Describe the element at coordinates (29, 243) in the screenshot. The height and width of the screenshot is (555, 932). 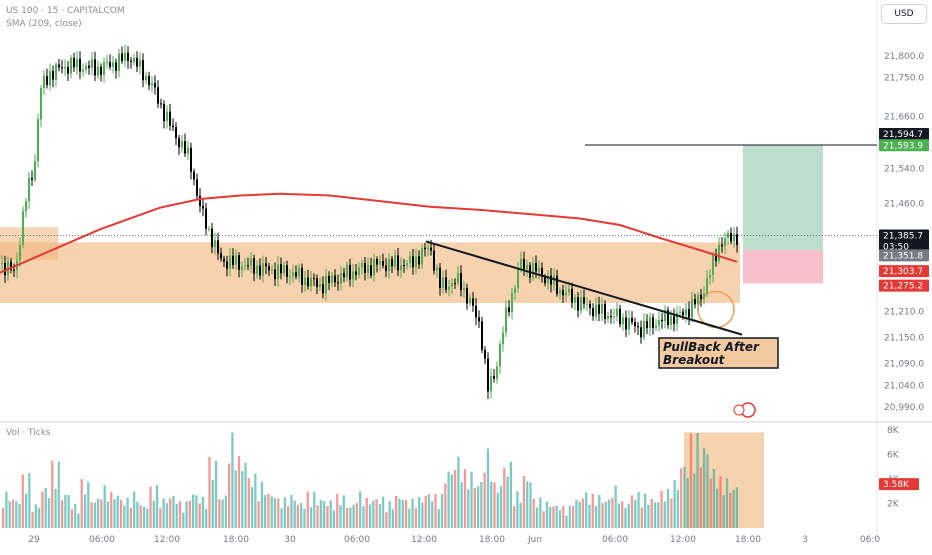
I see `sr-zone-left` at that location.